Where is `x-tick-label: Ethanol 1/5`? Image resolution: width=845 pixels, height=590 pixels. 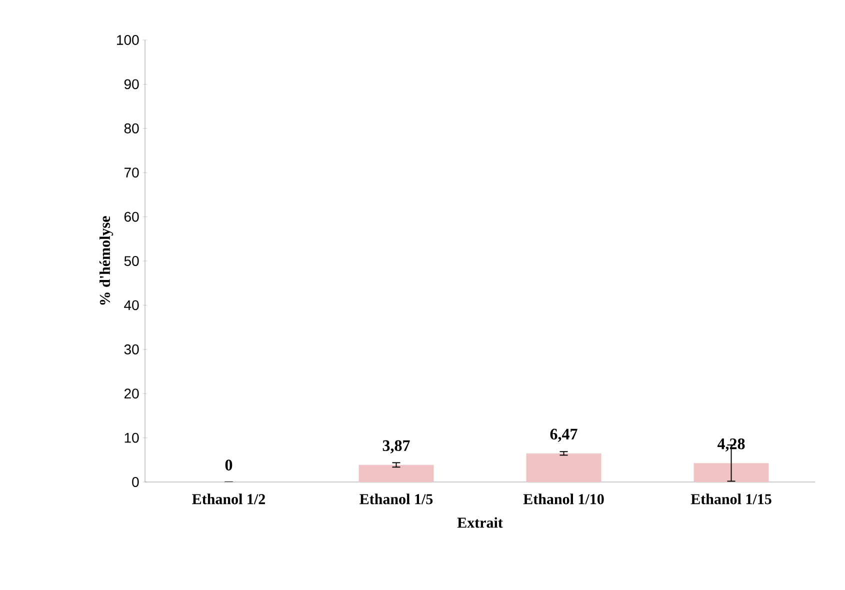
x-tick-label: Ethanol 1/5 is located at coordinates (396, 499).